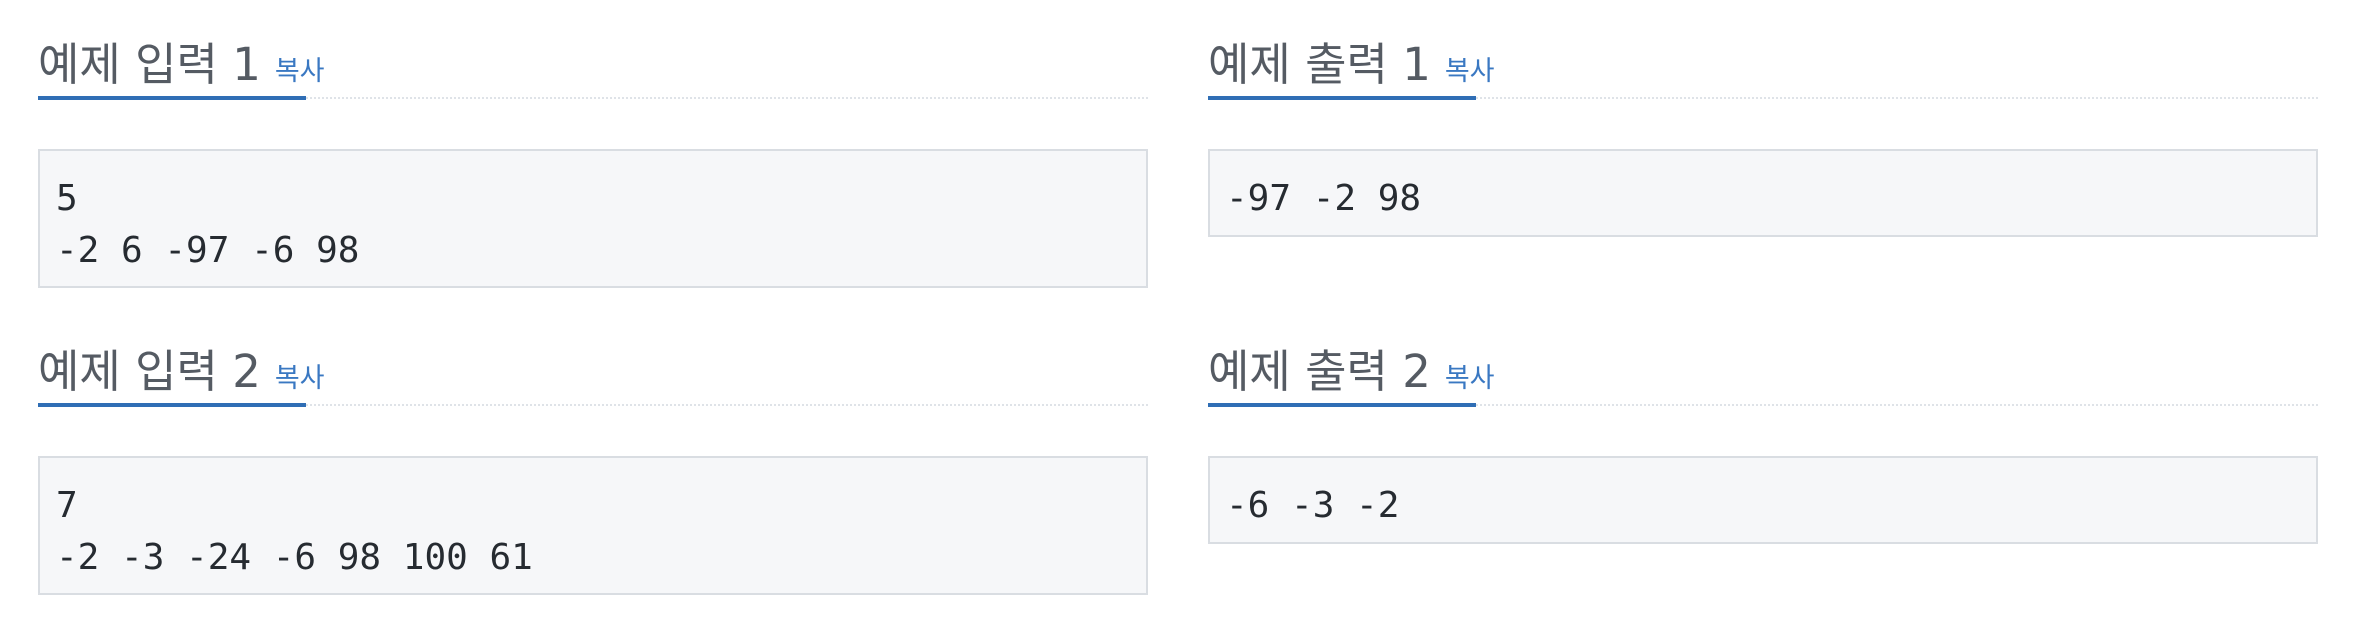  Describe the element at coordinates (300, 68) in the screenshot. I see `copy-button-input-1: 복사` at that location.